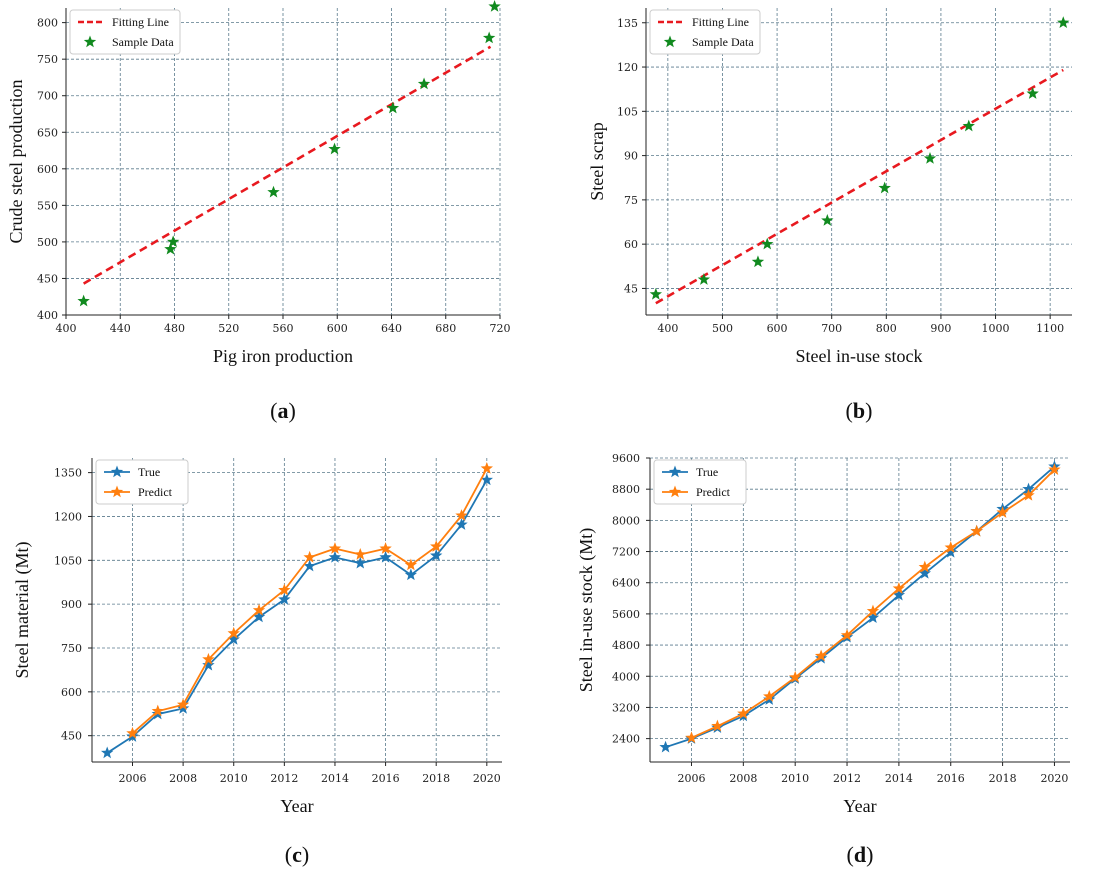 The image size is (1093, 874). I want to click on x-tick-label: 2016, so click(951, 778).